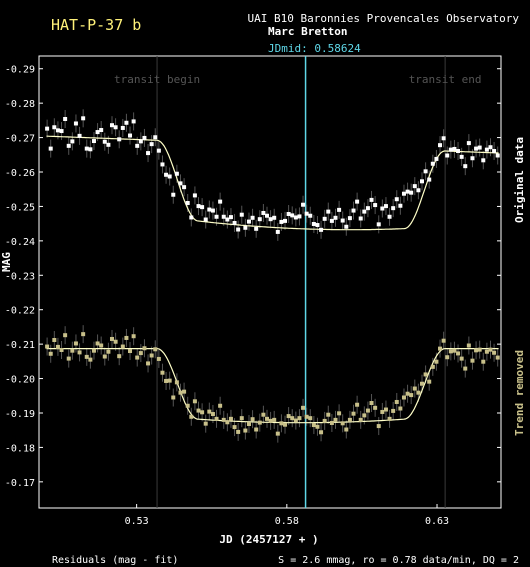  I want to click on x-axis: 0.53 0.58 0.63, so click(287, 515).